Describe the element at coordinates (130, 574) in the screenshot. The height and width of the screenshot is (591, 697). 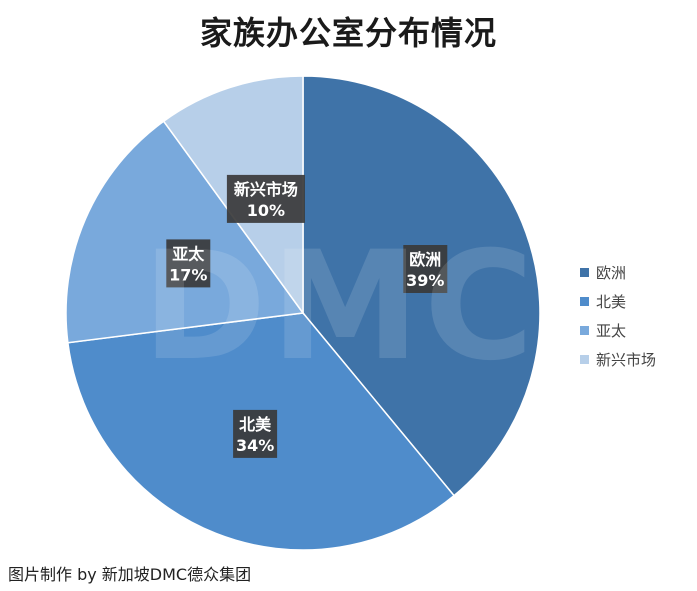
I see `credit-text: 图片制作 by 新加坡DMC德众集团` at that location.